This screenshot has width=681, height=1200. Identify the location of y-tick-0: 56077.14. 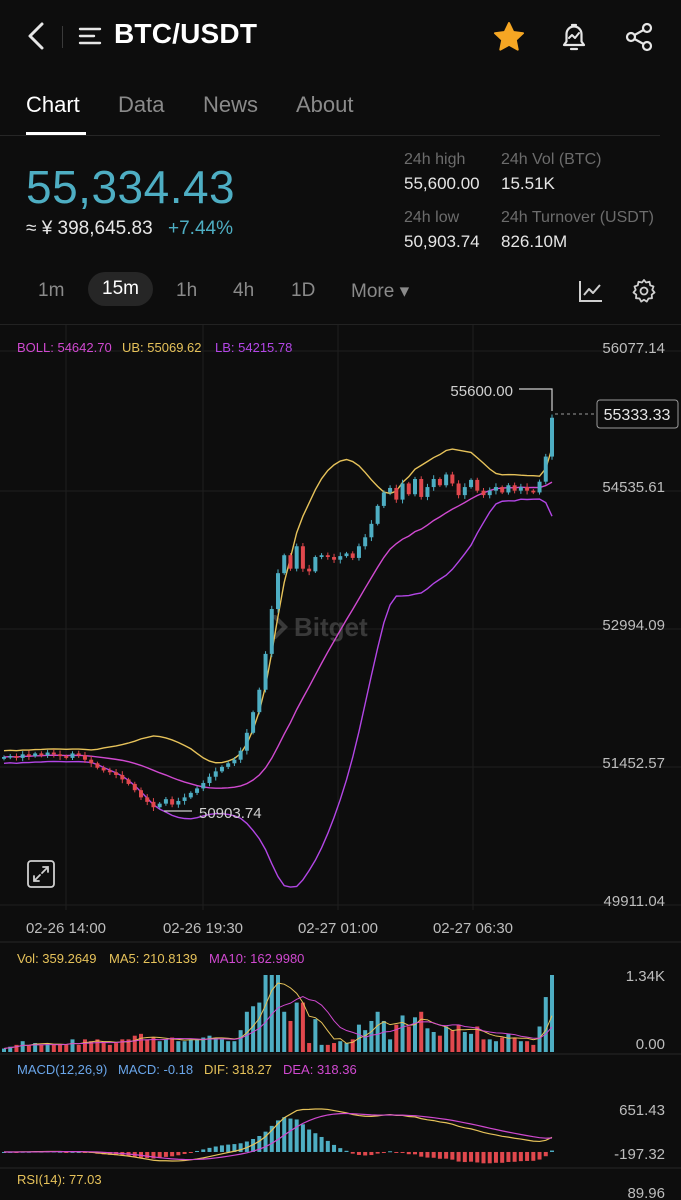
(633, 348).